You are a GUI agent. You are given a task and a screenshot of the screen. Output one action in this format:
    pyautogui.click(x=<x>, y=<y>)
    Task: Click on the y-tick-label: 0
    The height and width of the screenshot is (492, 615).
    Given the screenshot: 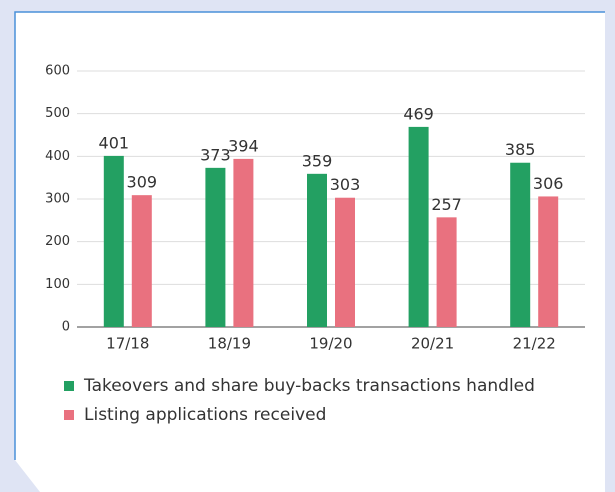 What is the action you would take?
    pyautogui.click(x=66, y=327)
    